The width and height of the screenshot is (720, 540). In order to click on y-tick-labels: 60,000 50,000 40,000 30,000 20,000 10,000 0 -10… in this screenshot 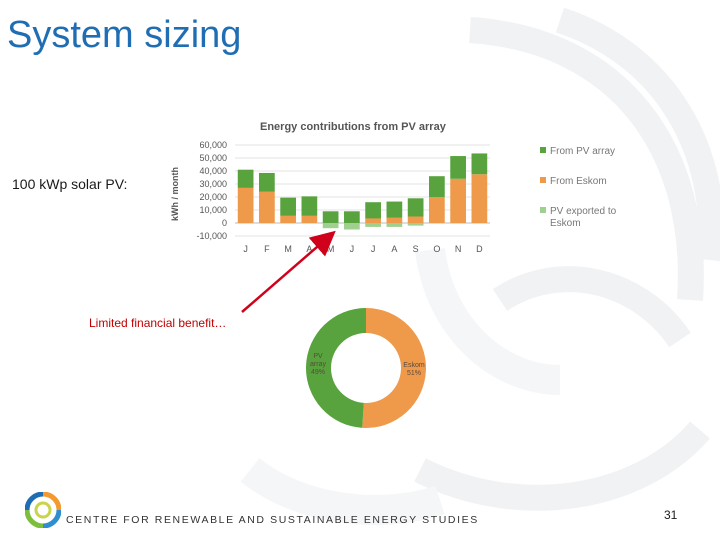, I will do `click(211, 190)`.